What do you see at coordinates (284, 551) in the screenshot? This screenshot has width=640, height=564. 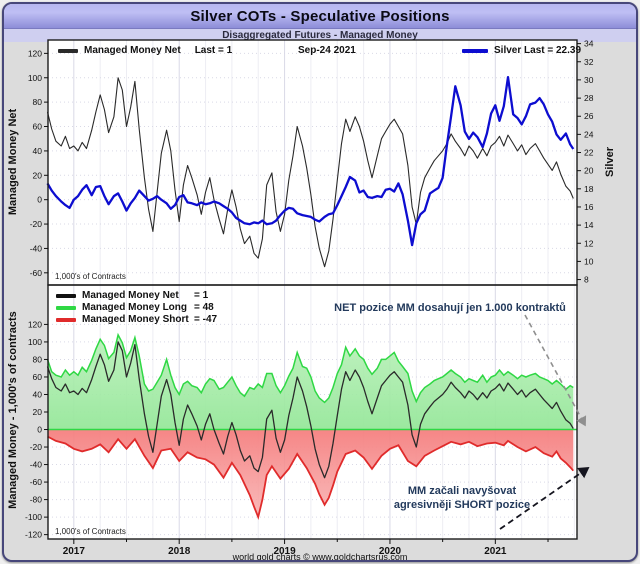 I see `svg-text: 2019` at bounding box center [284, 551].